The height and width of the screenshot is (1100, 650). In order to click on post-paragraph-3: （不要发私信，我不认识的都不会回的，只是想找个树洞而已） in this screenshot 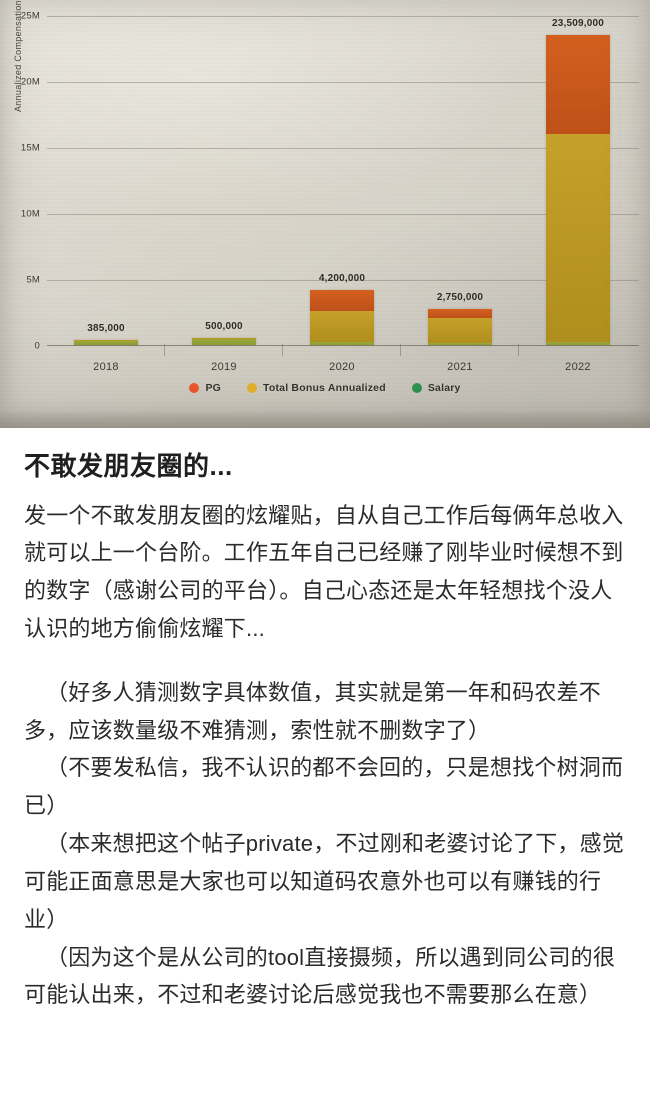, I will do `click(324, 787)`.